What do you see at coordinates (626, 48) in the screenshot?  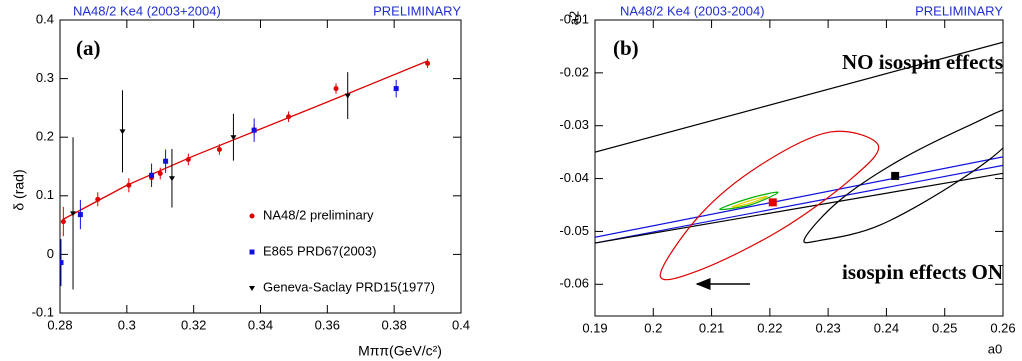 I see `panel-label: (b)` at bounding box center [626, 48].